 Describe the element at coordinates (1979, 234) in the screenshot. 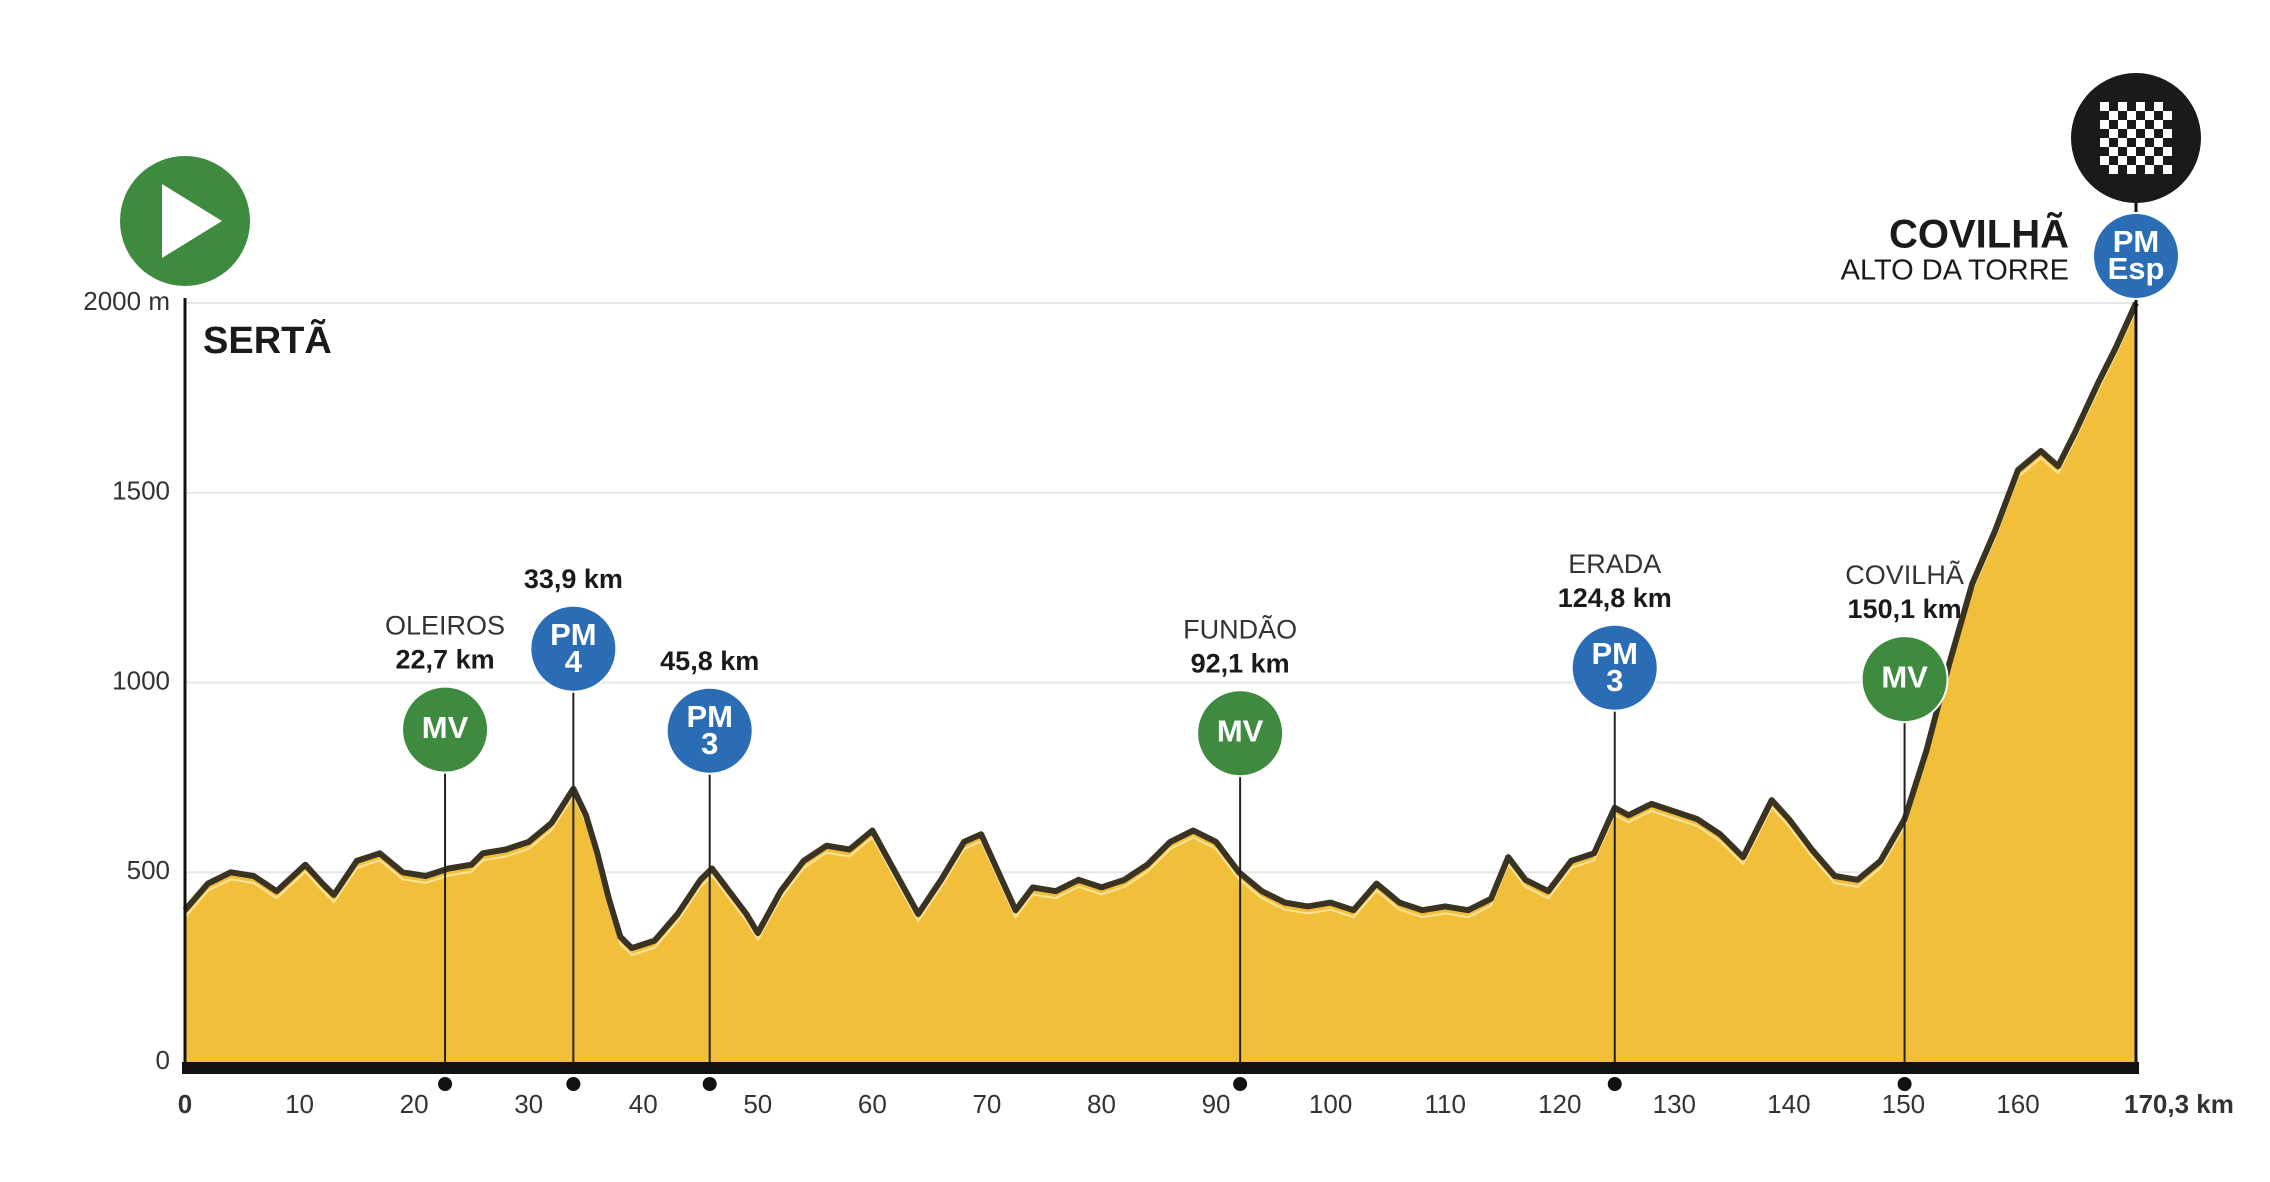

I see `finish-name: COVILHÃ` at that location.